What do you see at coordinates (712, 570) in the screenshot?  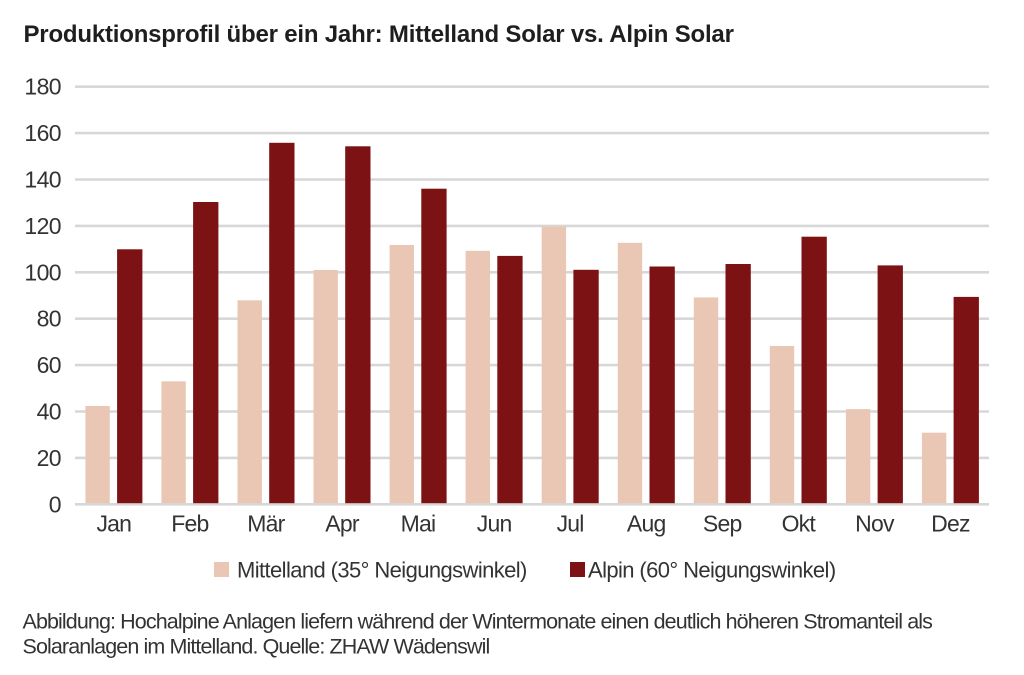 I see `svg-text: Alpin (60° Neigungswinkel)` at bounding box center [712, 570].